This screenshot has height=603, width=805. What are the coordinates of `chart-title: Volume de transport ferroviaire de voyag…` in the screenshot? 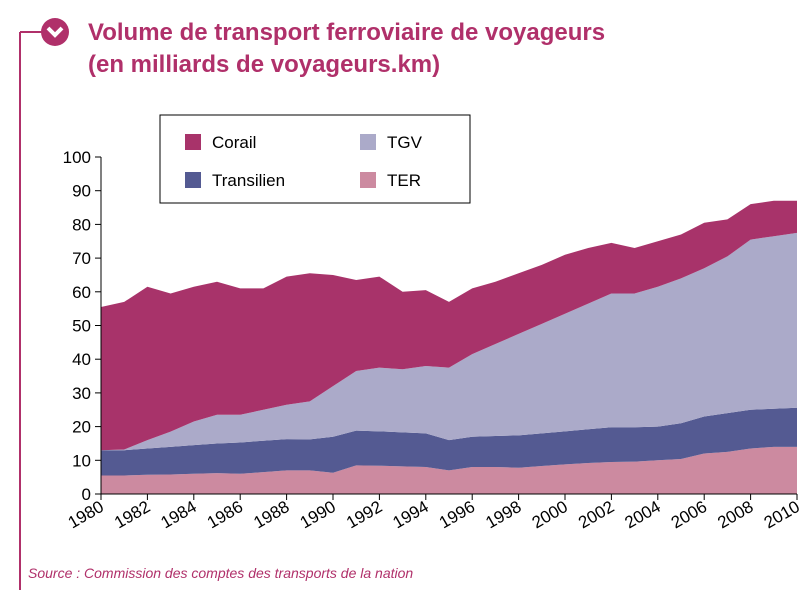 It's located at (346, 32).